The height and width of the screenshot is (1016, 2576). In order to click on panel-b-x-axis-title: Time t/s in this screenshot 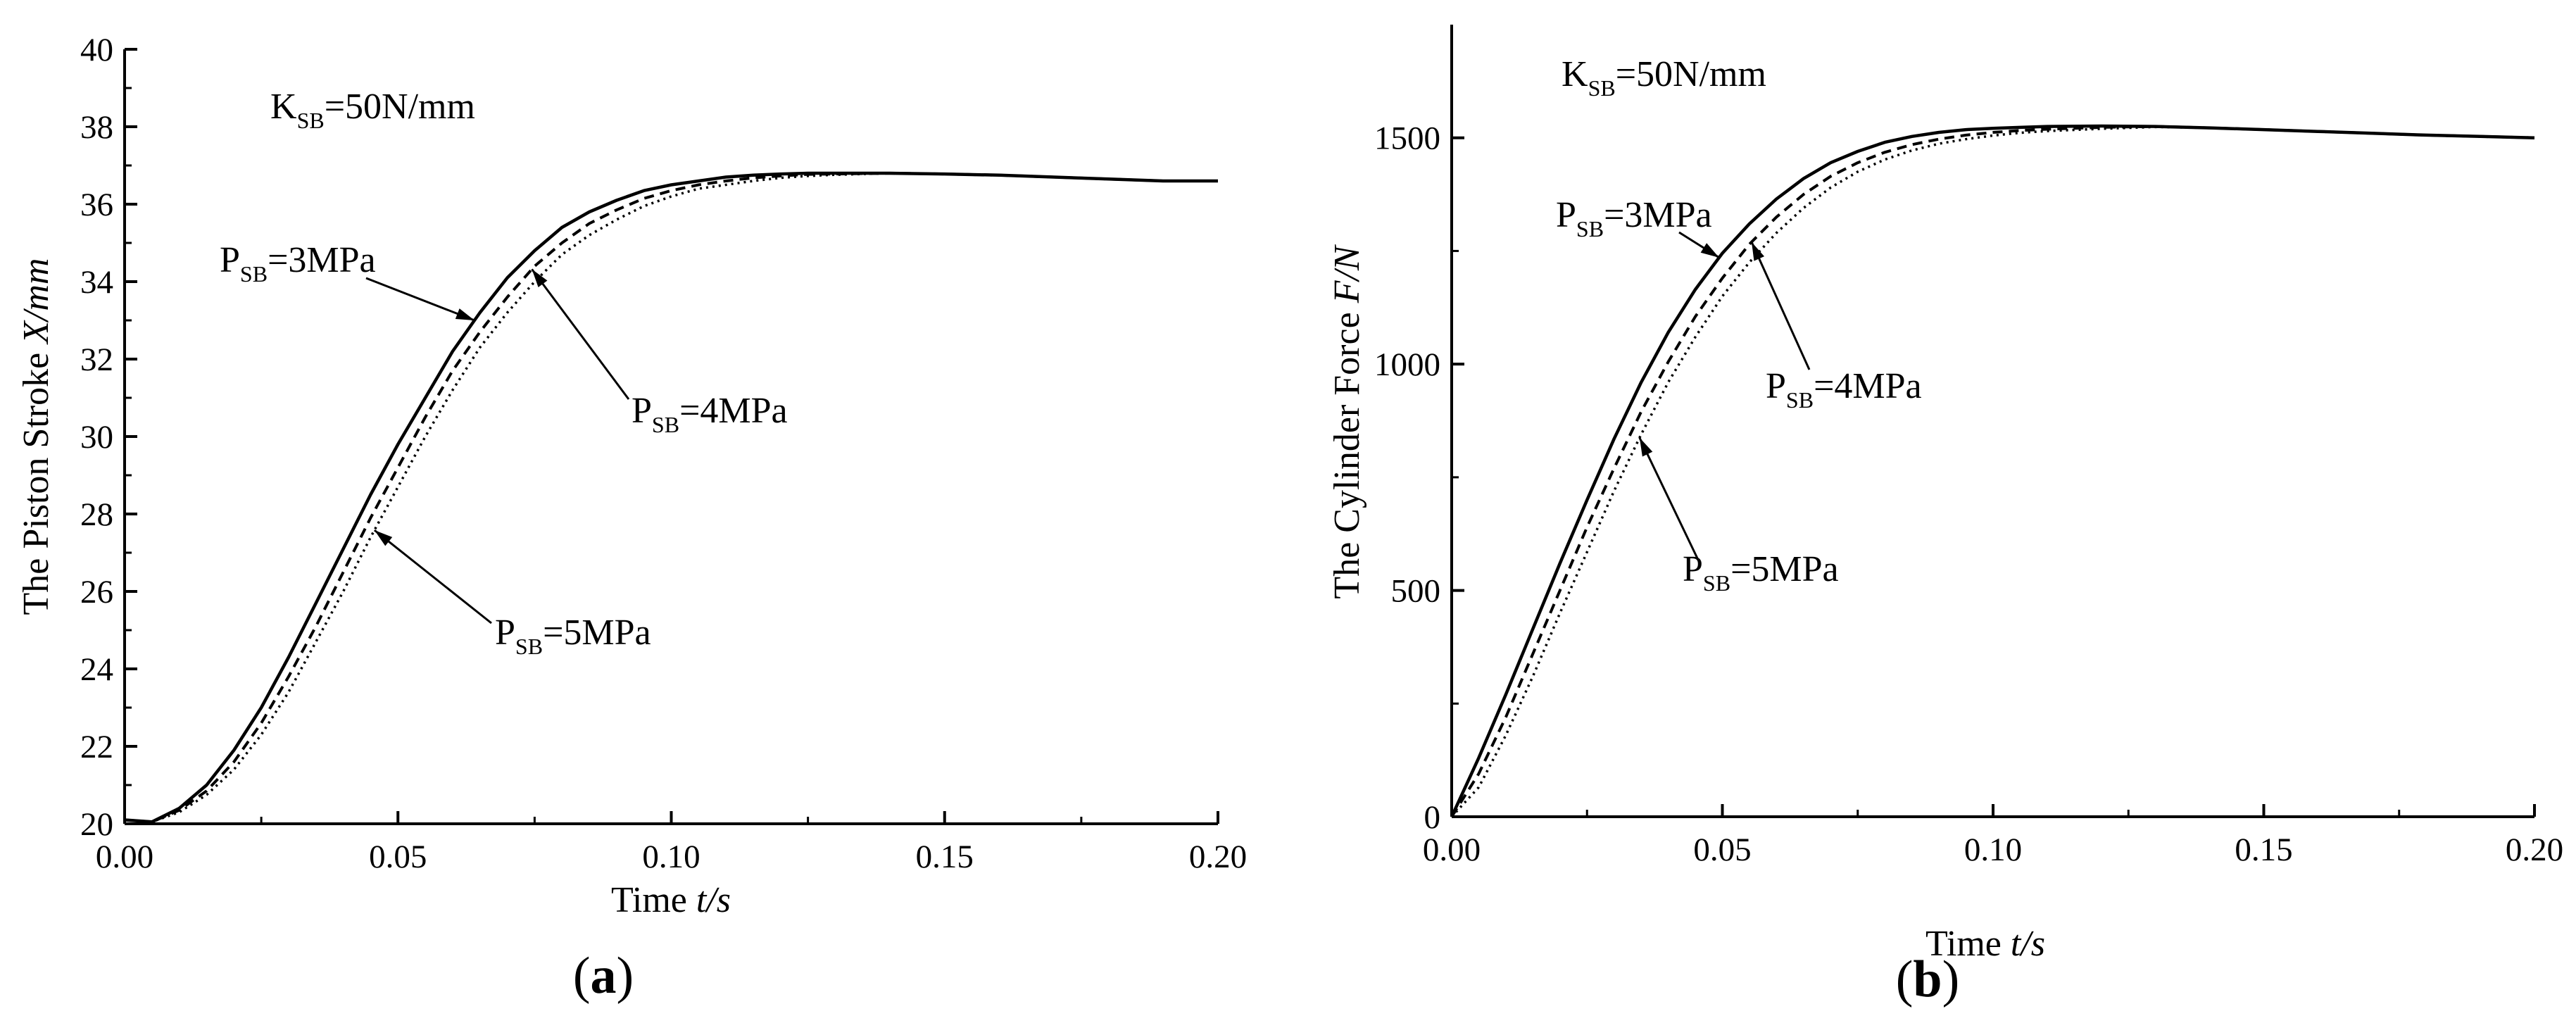, I will do `click(1985, 944)`.